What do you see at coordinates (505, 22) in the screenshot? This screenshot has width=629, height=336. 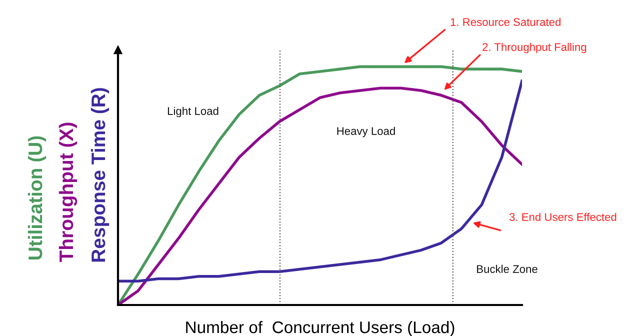 I see `text: 1. Resource Saturated` at bounding box center [505, 22].